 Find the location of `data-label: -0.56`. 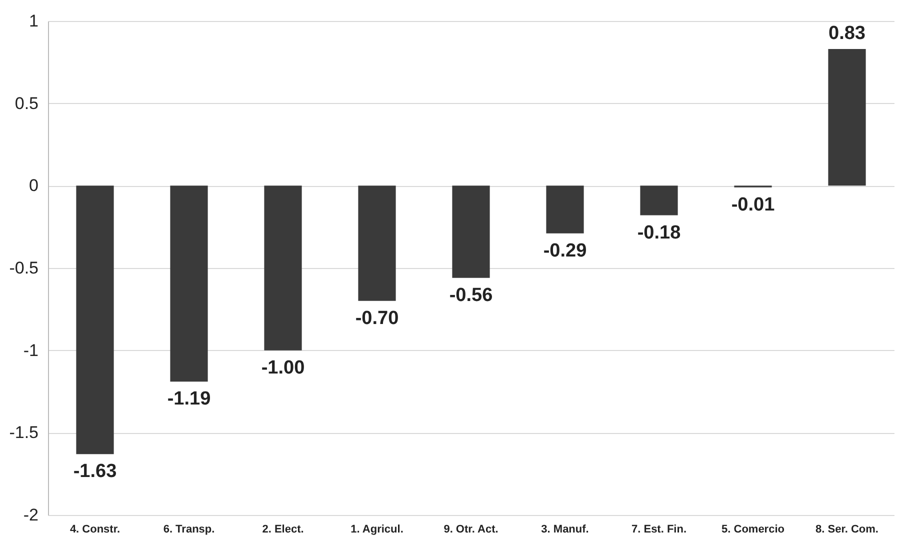

data-label: -0.56 is located at coordinates (471, 295).